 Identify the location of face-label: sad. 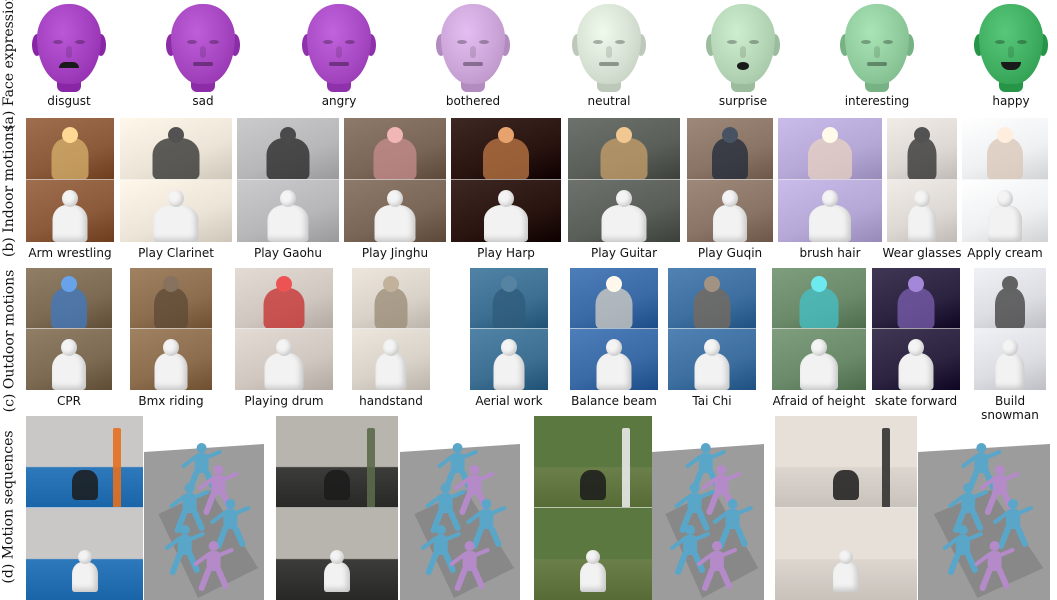
(203, 101).